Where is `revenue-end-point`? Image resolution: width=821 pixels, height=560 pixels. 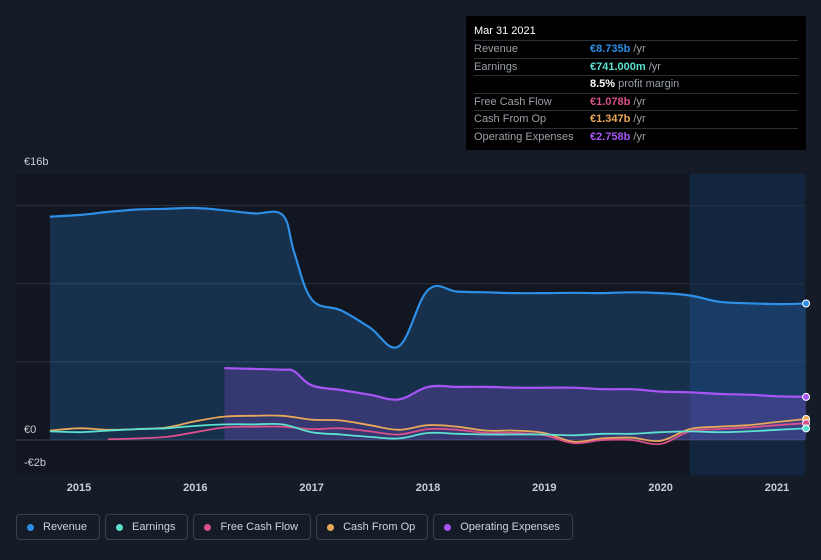 revenue-end-point is located at coordinates (806, 303).